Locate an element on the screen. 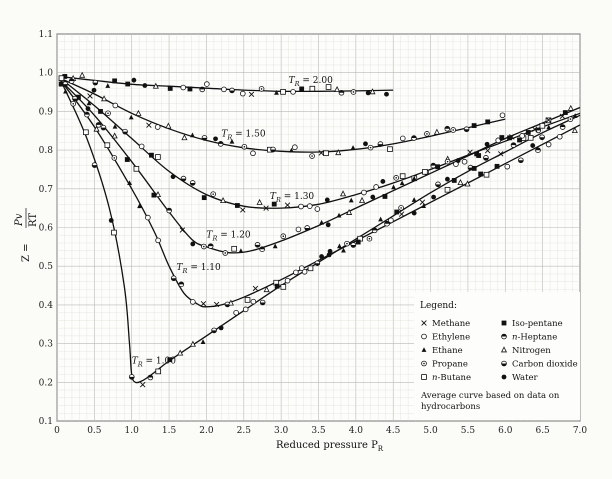 The image size is (612, 479). legend-box is located at coordinates (497, 356).